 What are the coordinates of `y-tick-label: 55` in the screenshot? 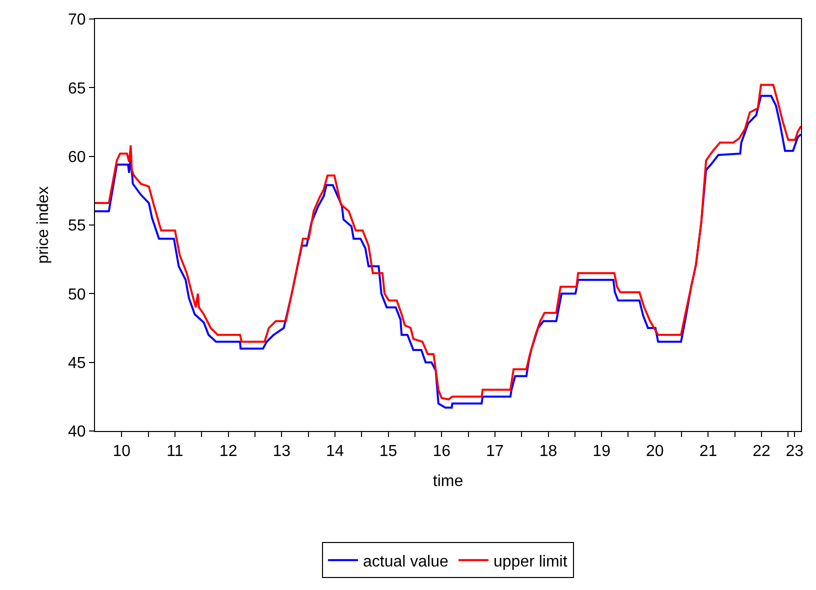 It's located at (77, 226).